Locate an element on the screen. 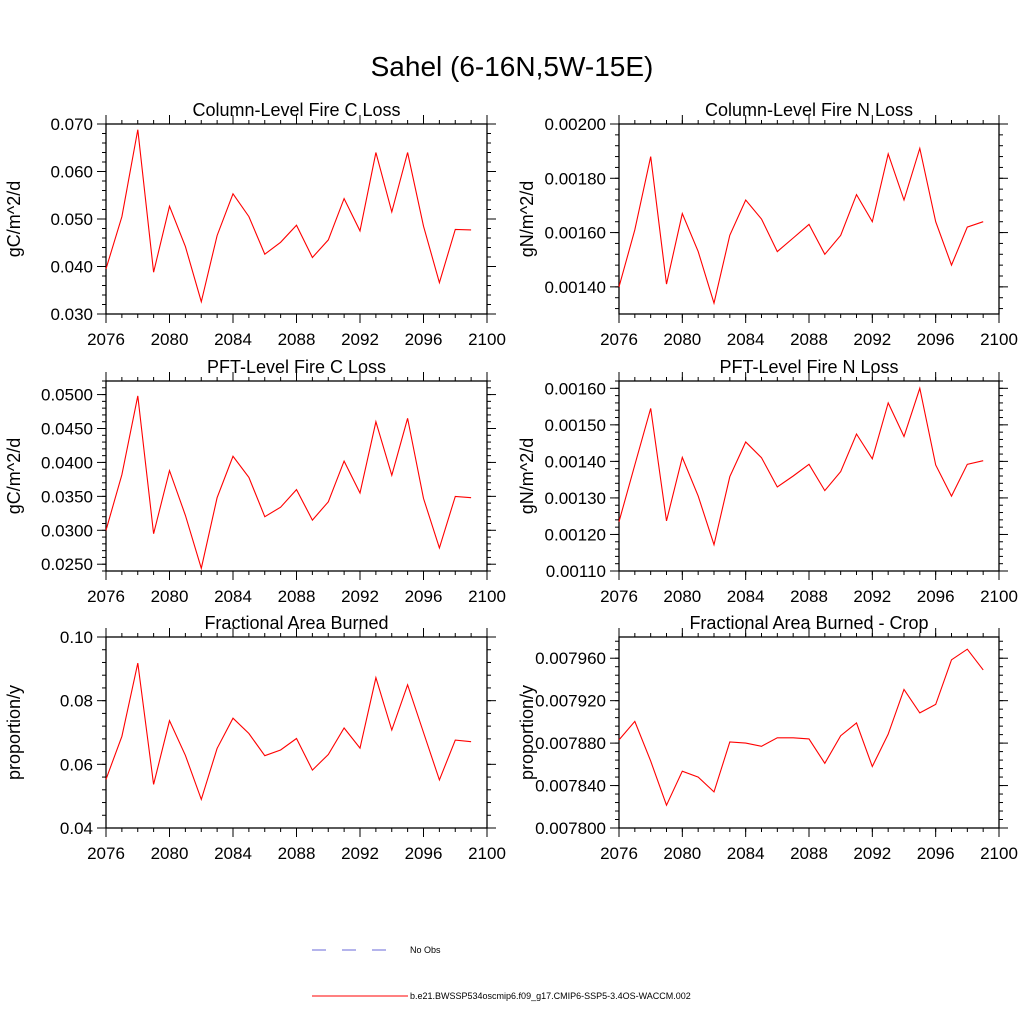  y-tick-label: 0.007960 is located at coordinates (570, 658).